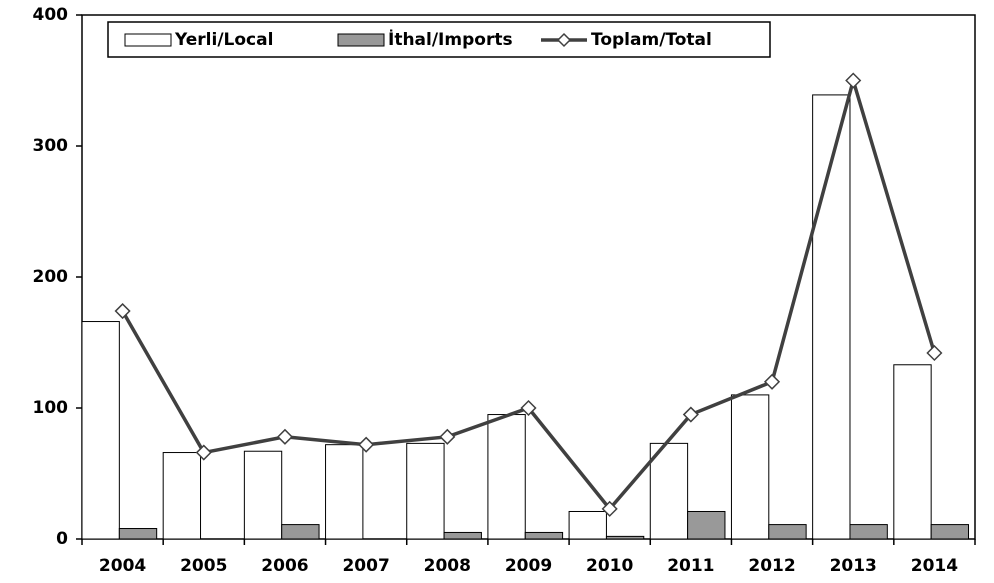 This screenshot has height=583, width=994. What do you see at coordinates (223, 40) in the screenshot?
I see `legend-label: Yerli/Local` at bounding box center [223, 40].